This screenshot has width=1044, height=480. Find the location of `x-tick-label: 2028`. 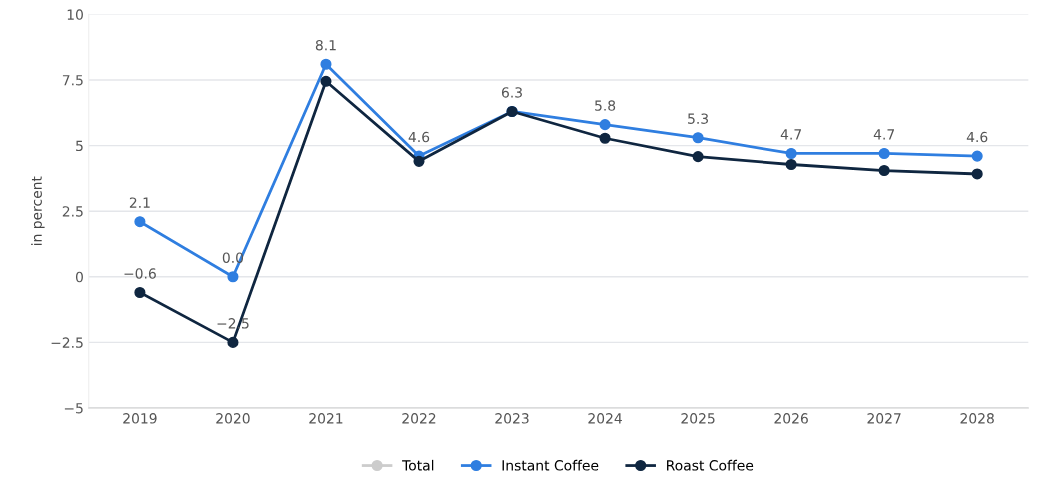

x-tick-label: 2028 is located at coordinates (977, 418).